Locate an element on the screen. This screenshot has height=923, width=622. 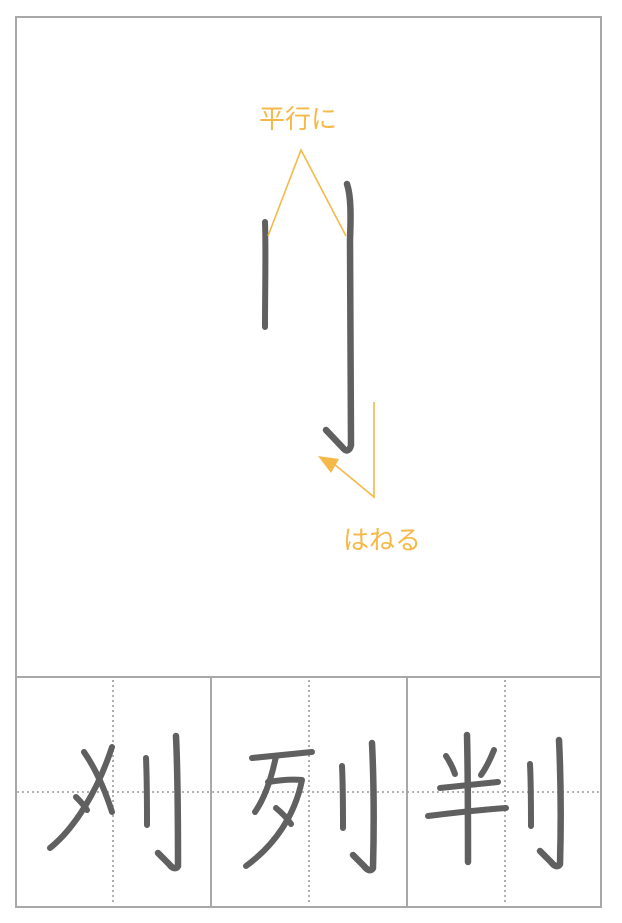
hane-annotation: はねる is located at coordinates (369, 479).